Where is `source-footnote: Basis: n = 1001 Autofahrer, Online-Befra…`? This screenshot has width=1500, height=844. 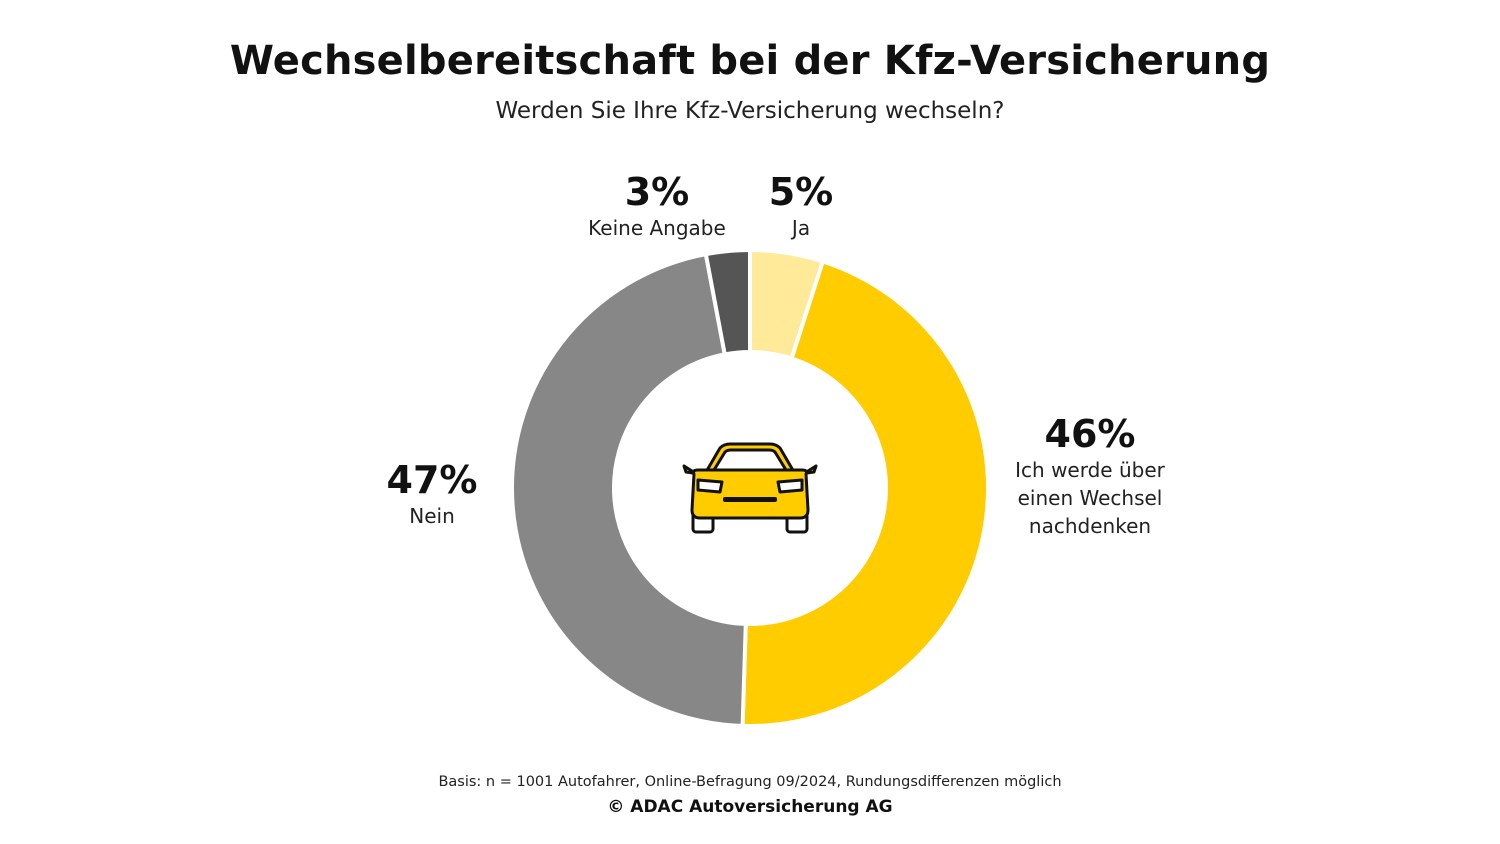
source-footnote: Basis: n = 1001 Autofahrer, Online-Befra… is located at coordinates (750, 782).